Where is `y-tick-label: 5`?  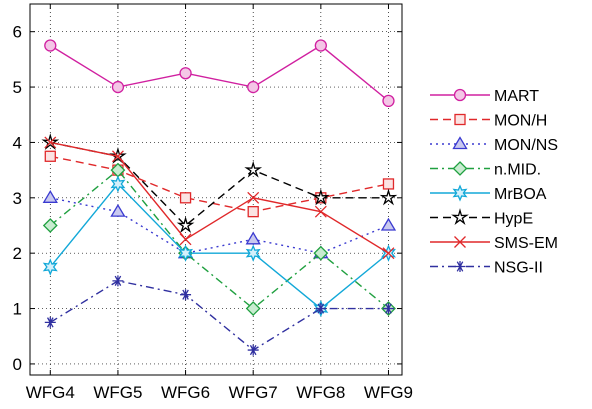
y-tick-label: 5 is located at coordinates (17, 87).